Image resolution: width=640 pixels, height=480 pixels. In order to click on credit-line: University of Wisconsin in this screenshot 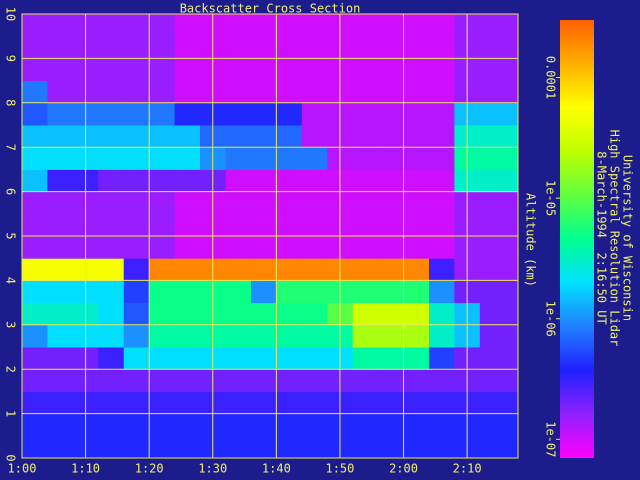, I will do `click(628, 238)`.